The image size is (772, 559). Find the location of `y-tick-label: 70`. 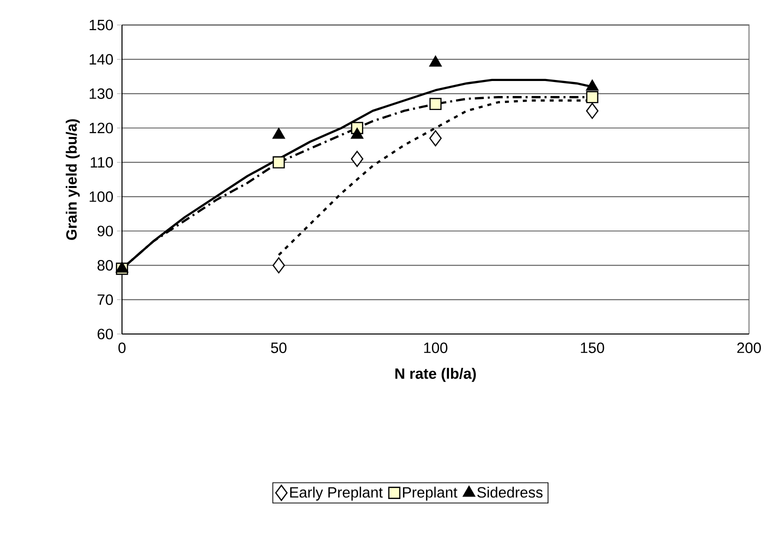

y-tick-label: 70 is located at coordinates (105, 299).